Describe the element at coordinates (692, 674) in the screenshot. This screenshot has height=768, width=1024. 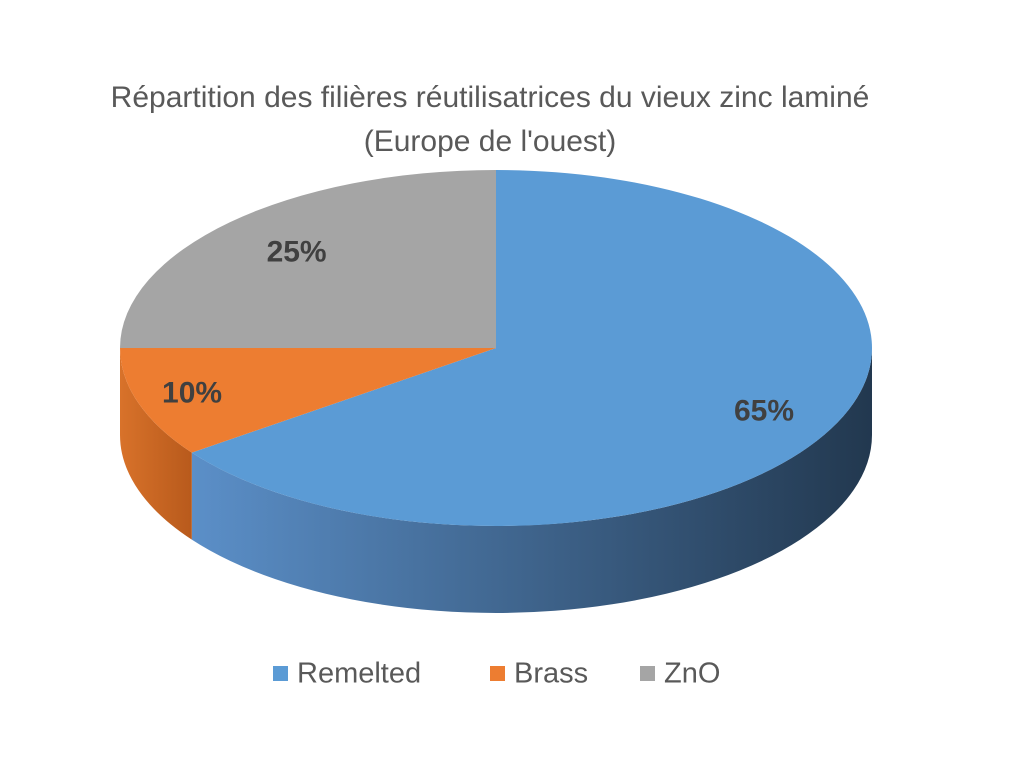
I see `legend-label: ZnO` at that location.